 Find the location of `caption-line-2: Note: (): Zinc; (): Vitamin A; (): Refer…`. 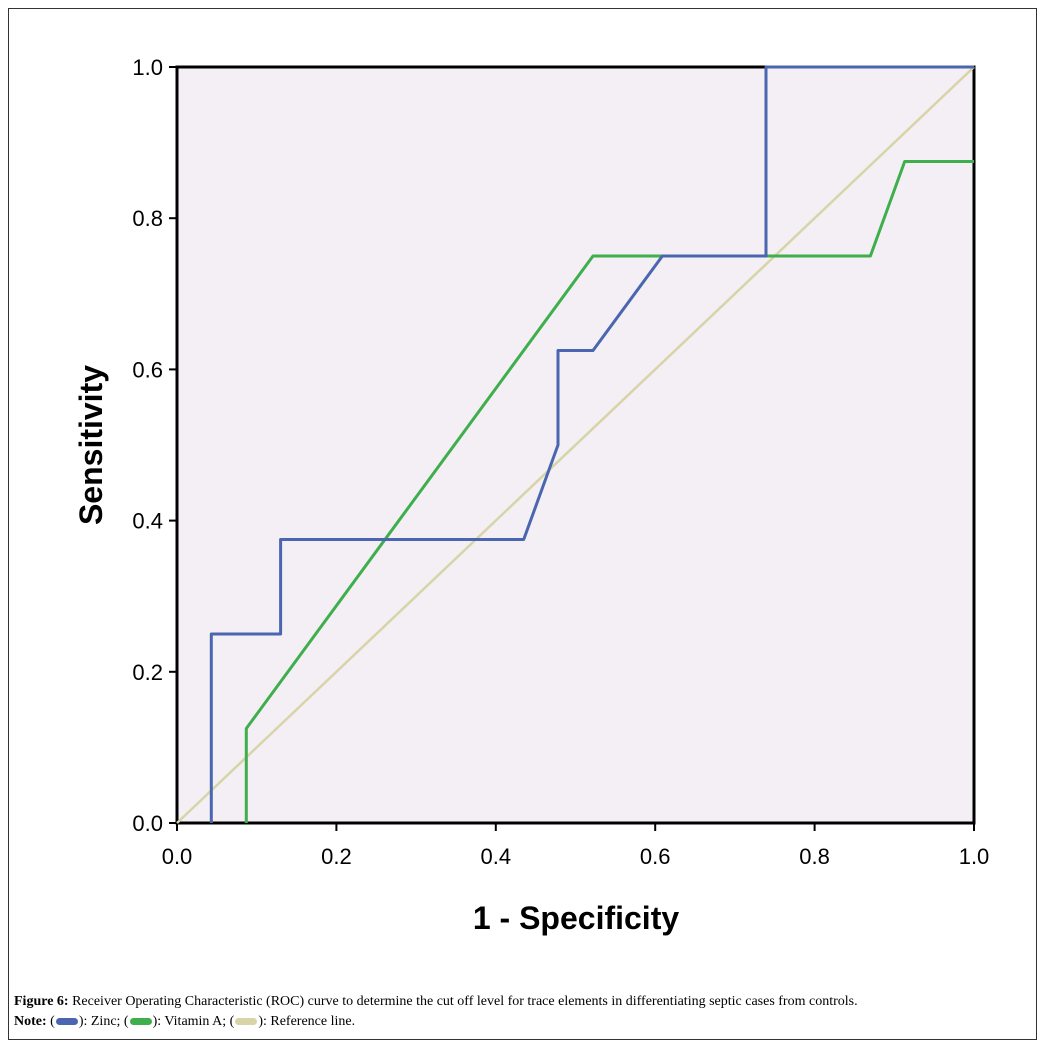

caption-line-2: Note: (): Zinc; (): Vitamin A; (): Refer… is located at coordinates (185, 1021).